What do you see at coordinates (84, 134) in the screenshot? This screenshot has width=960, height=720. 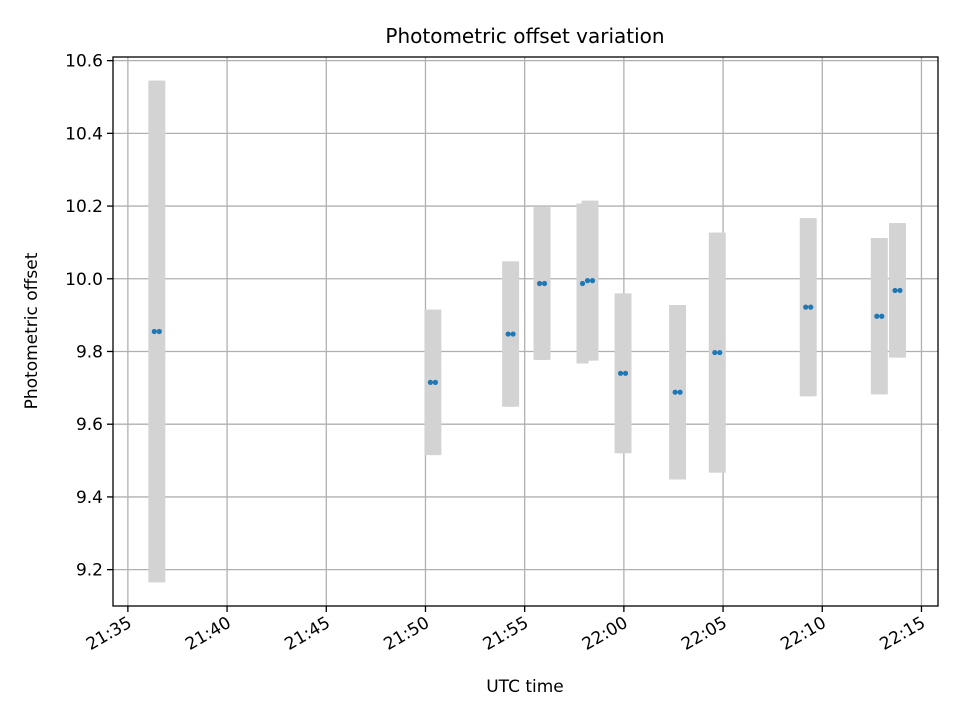 I see `y-tick-label: 10.4` at bounding box center [84, 134].